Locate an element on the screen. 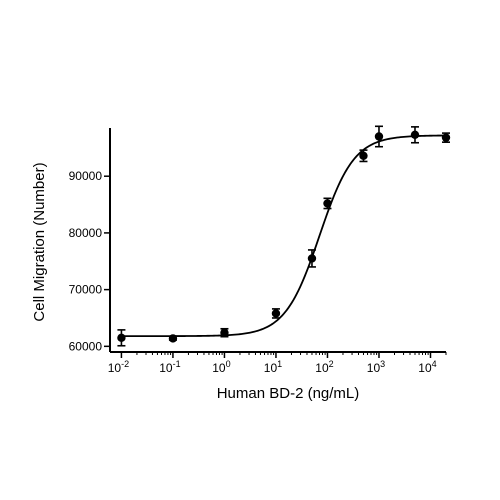 The height and width of the screenshot is (500, 500). x-tick-label: 10⁰ is located at coordinates (221, 367).